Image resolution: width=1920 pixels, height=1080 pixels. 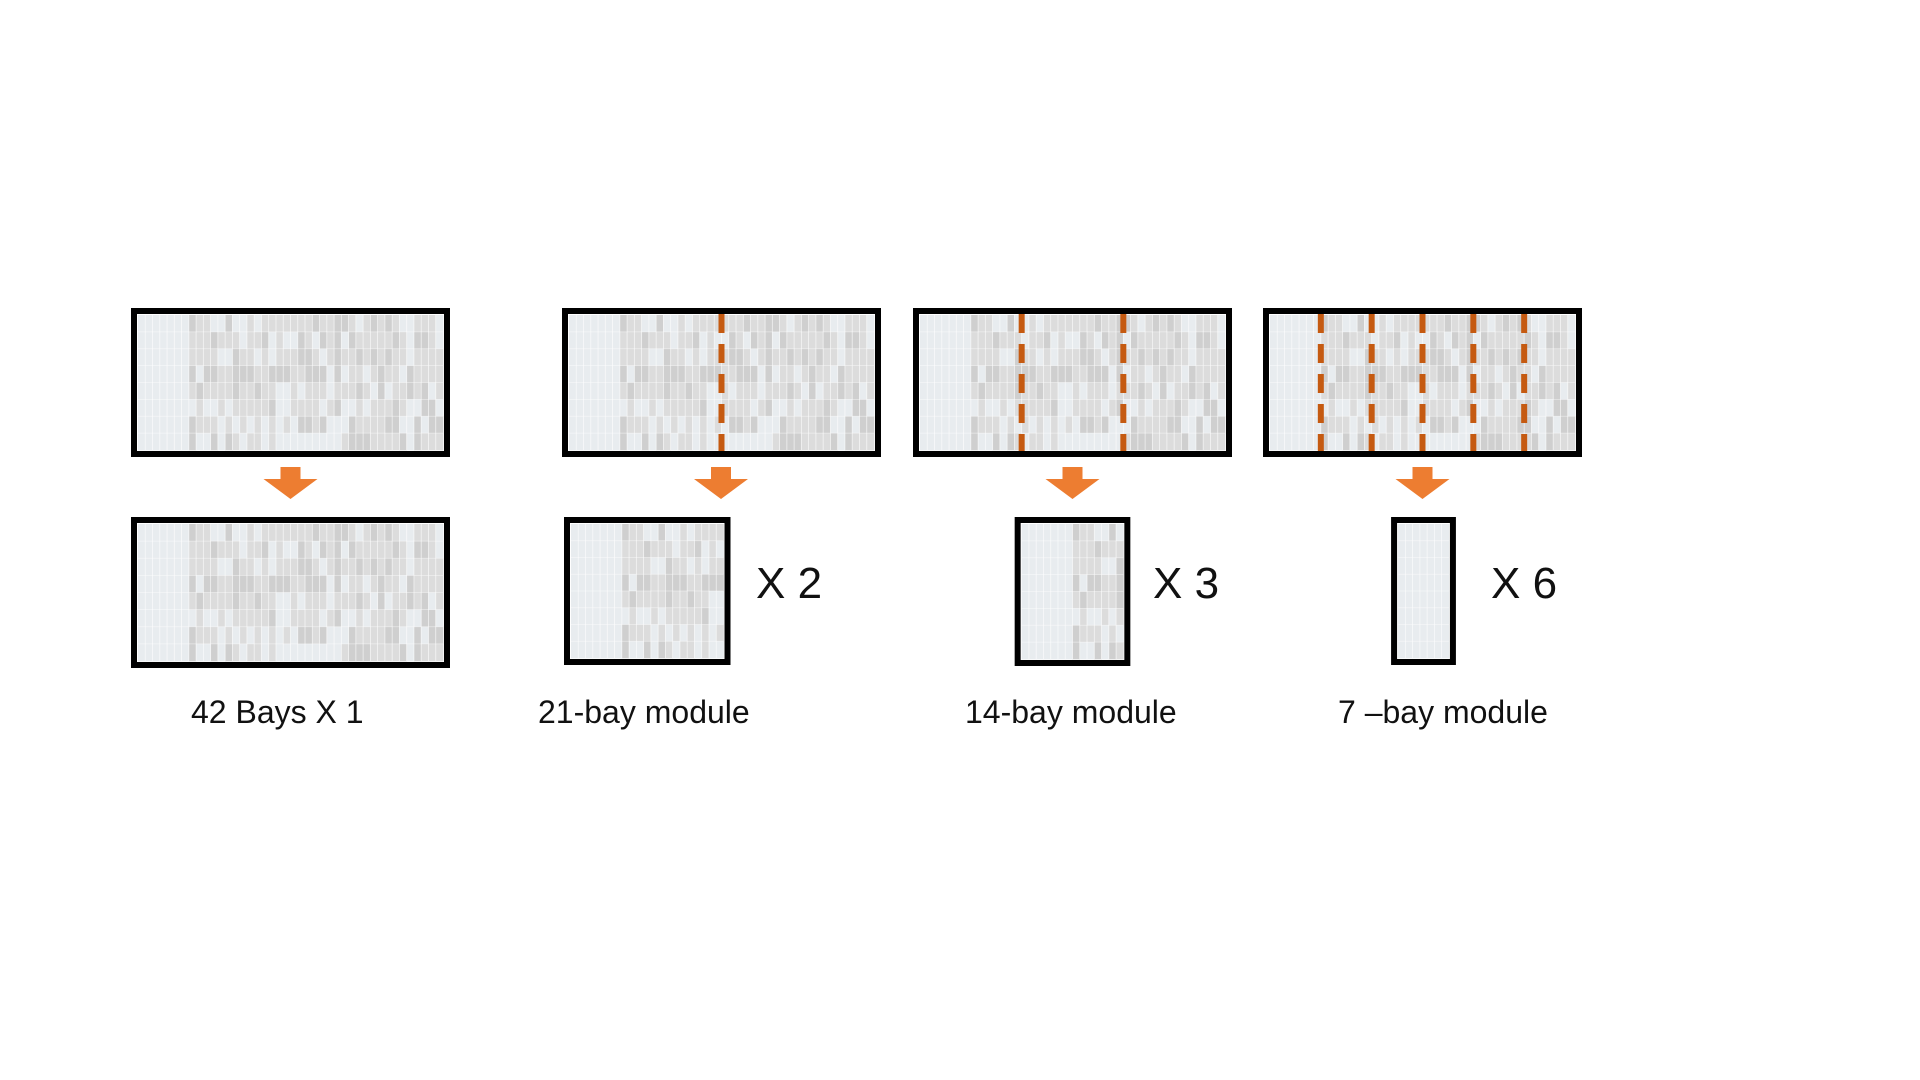 What do you see at coordinates (1186, 583) in the screenshot?
I see `multiplier-x3: X 3` at bounding box center [1186, 583].